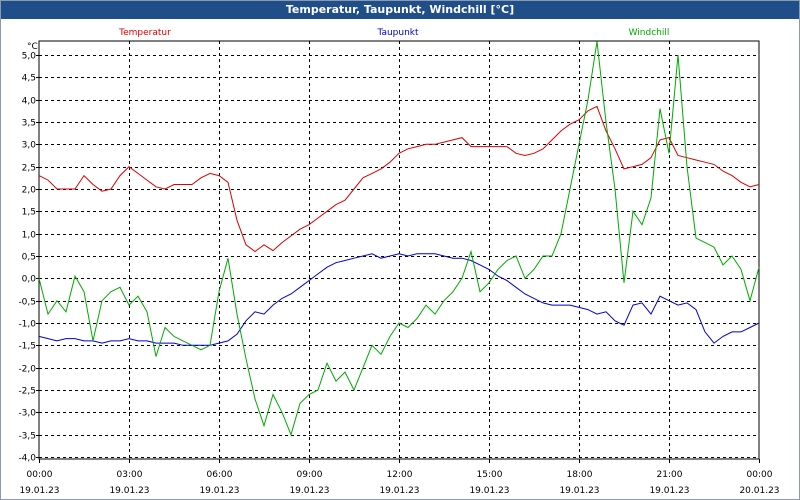 The image size is (800, 500). I want to click on x-tick-date-label: 20.01.23, so click(759, 491).